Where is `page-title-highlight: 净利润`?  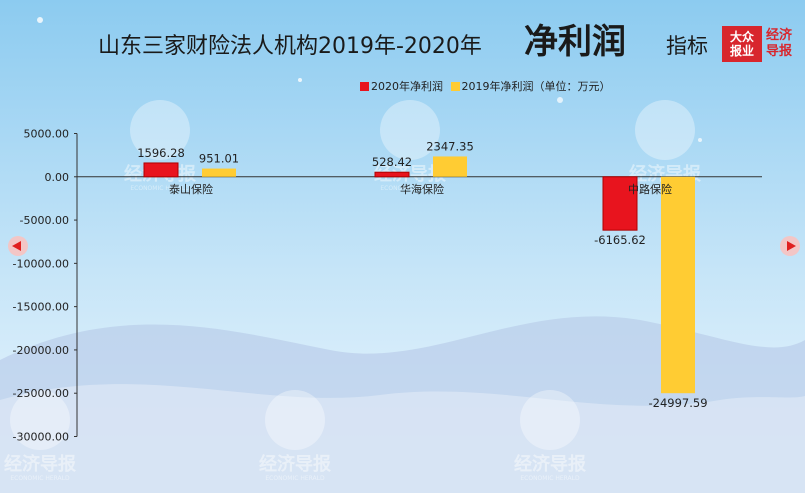 page-title-highlight: 净利润 is located at coordinates (575, 42).